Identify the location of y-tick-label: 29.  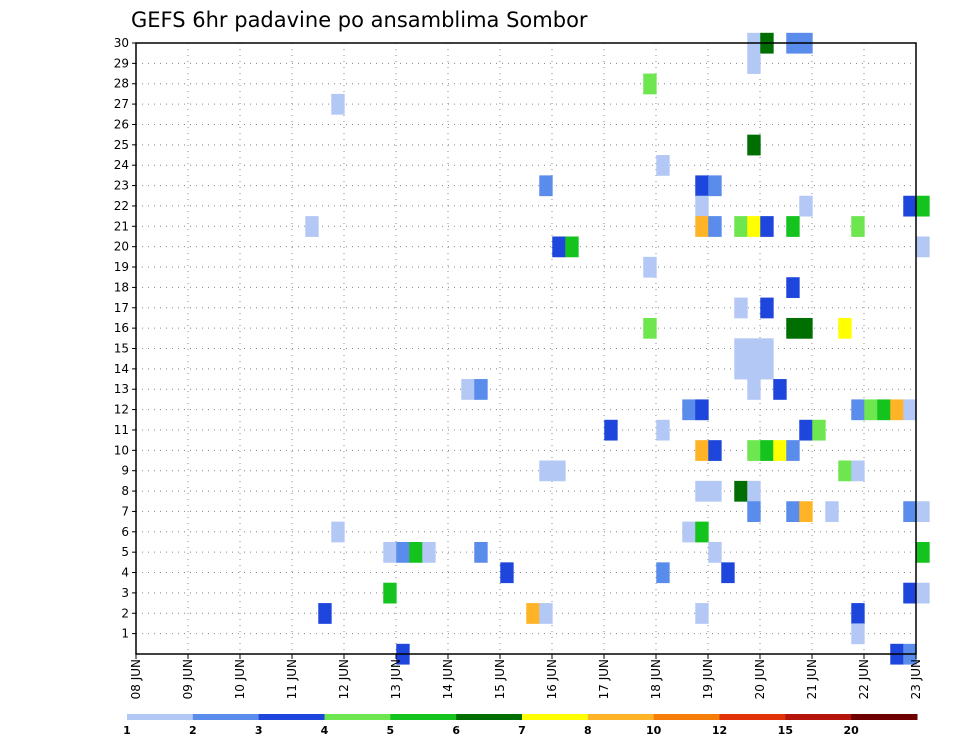
(121, 63).